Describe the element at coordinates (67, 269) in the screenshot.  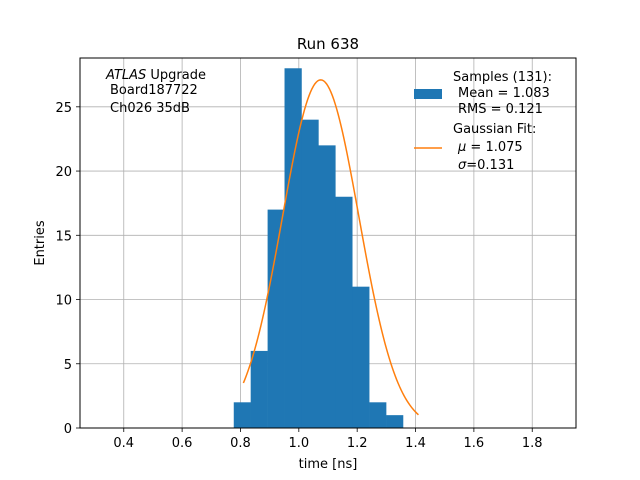
I see `y-ticks: 0 5 10 15 20 25` at that location.